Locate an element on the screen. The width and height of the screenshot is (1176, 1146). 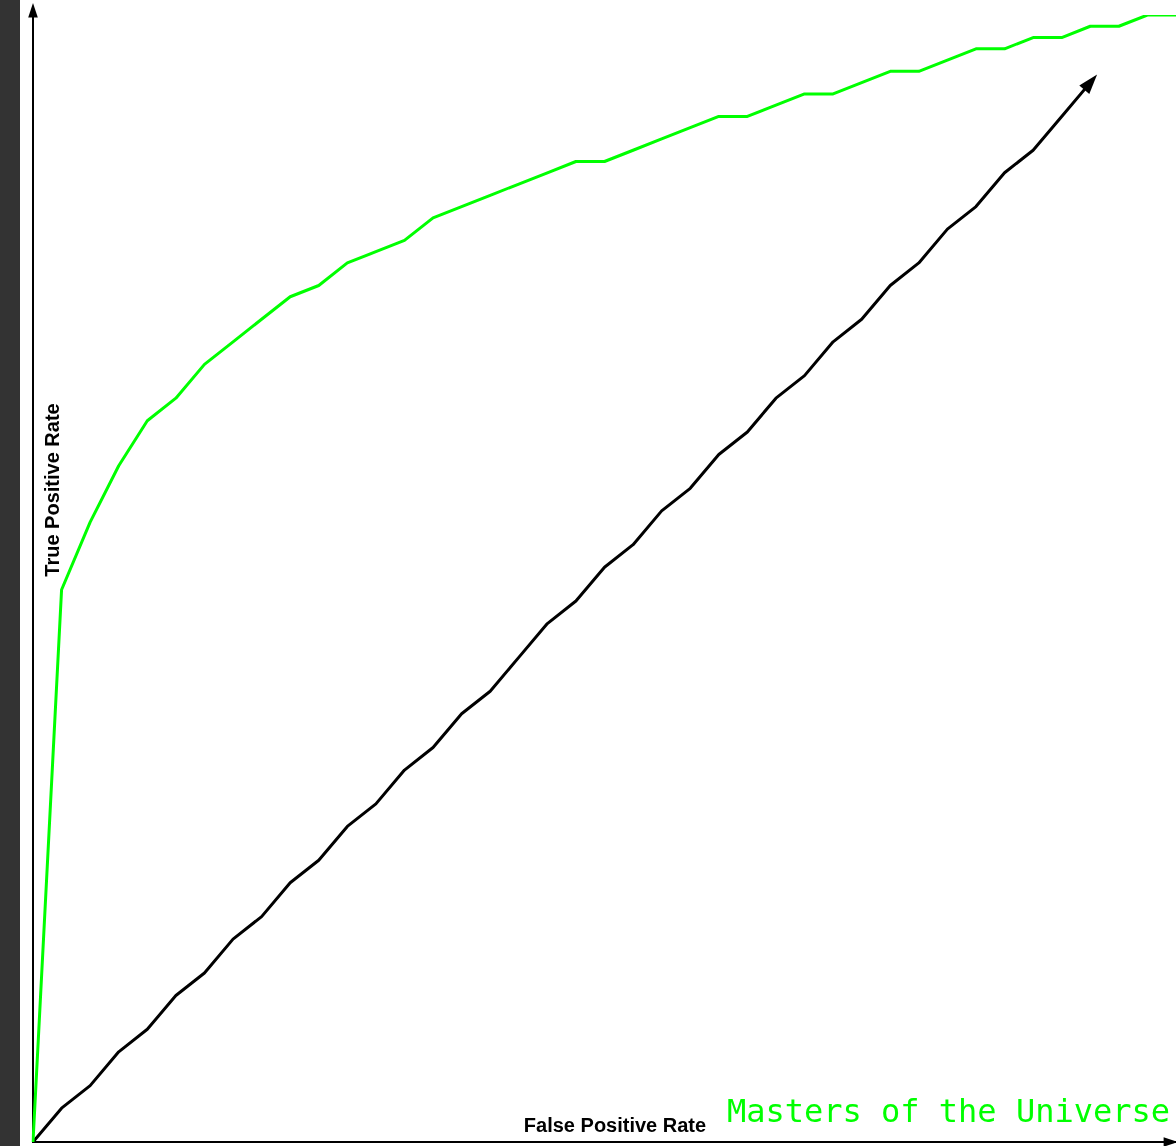
text: Masters of the Universe is located at coordinates (948, 1111).